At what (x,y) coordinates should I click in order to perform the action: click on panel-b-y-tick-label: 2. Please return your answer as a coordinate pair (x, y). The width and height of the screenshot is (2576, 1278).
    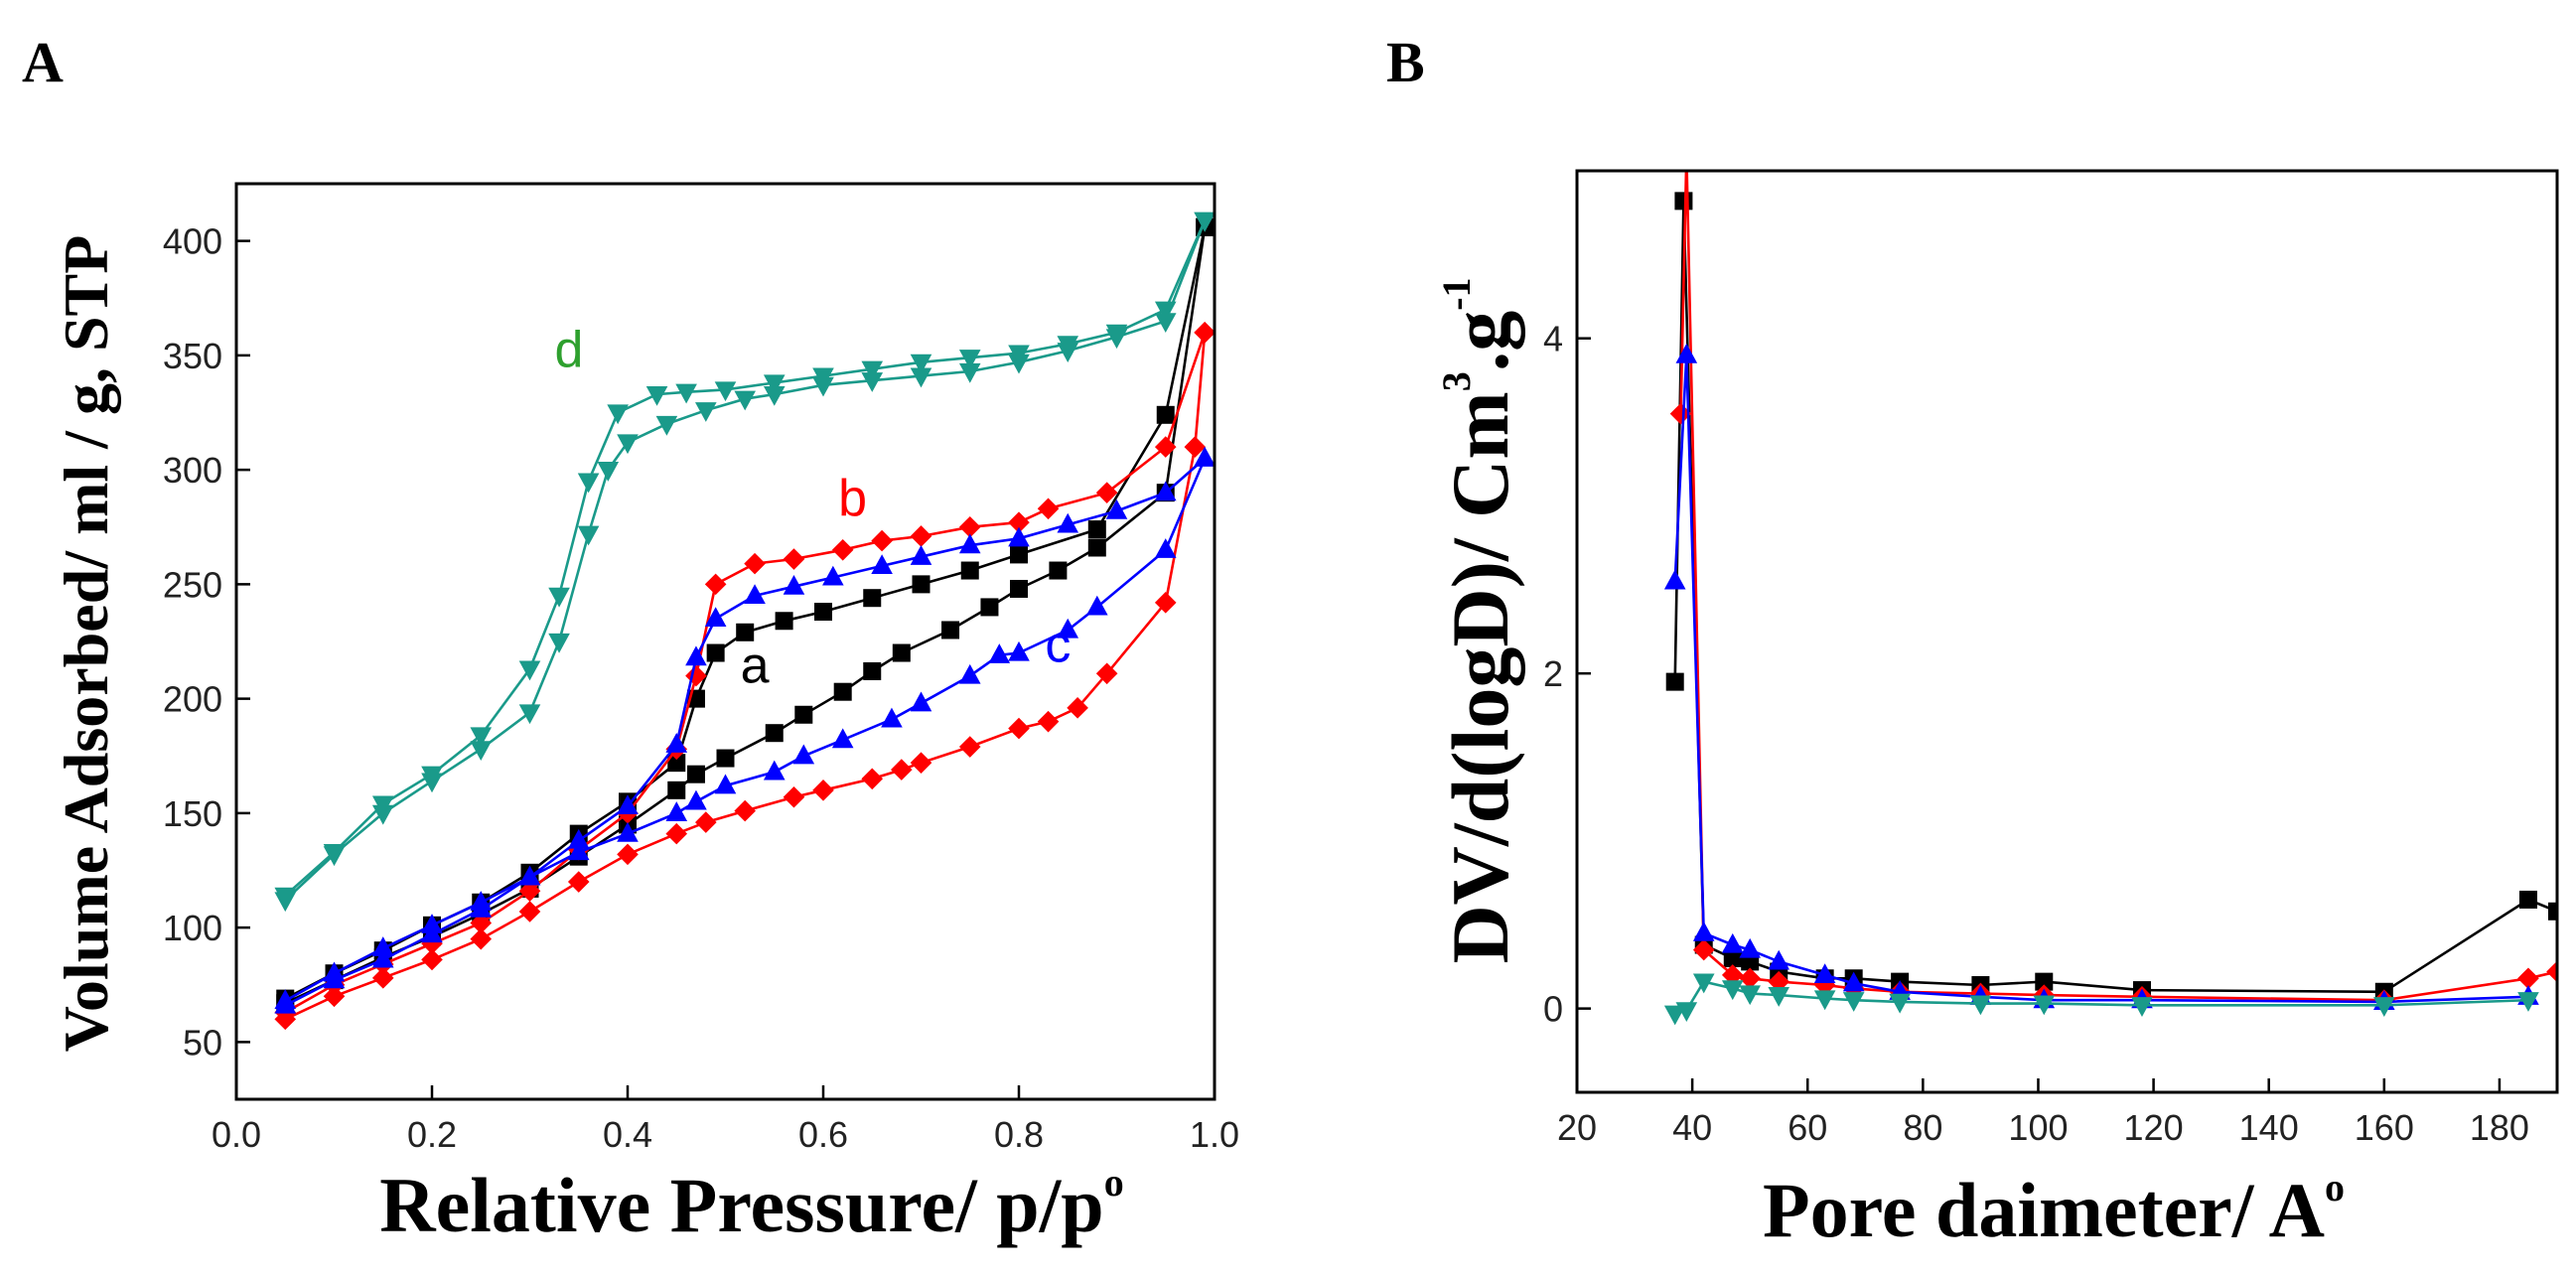
    Looking at the image, I should click on (1553, 673).